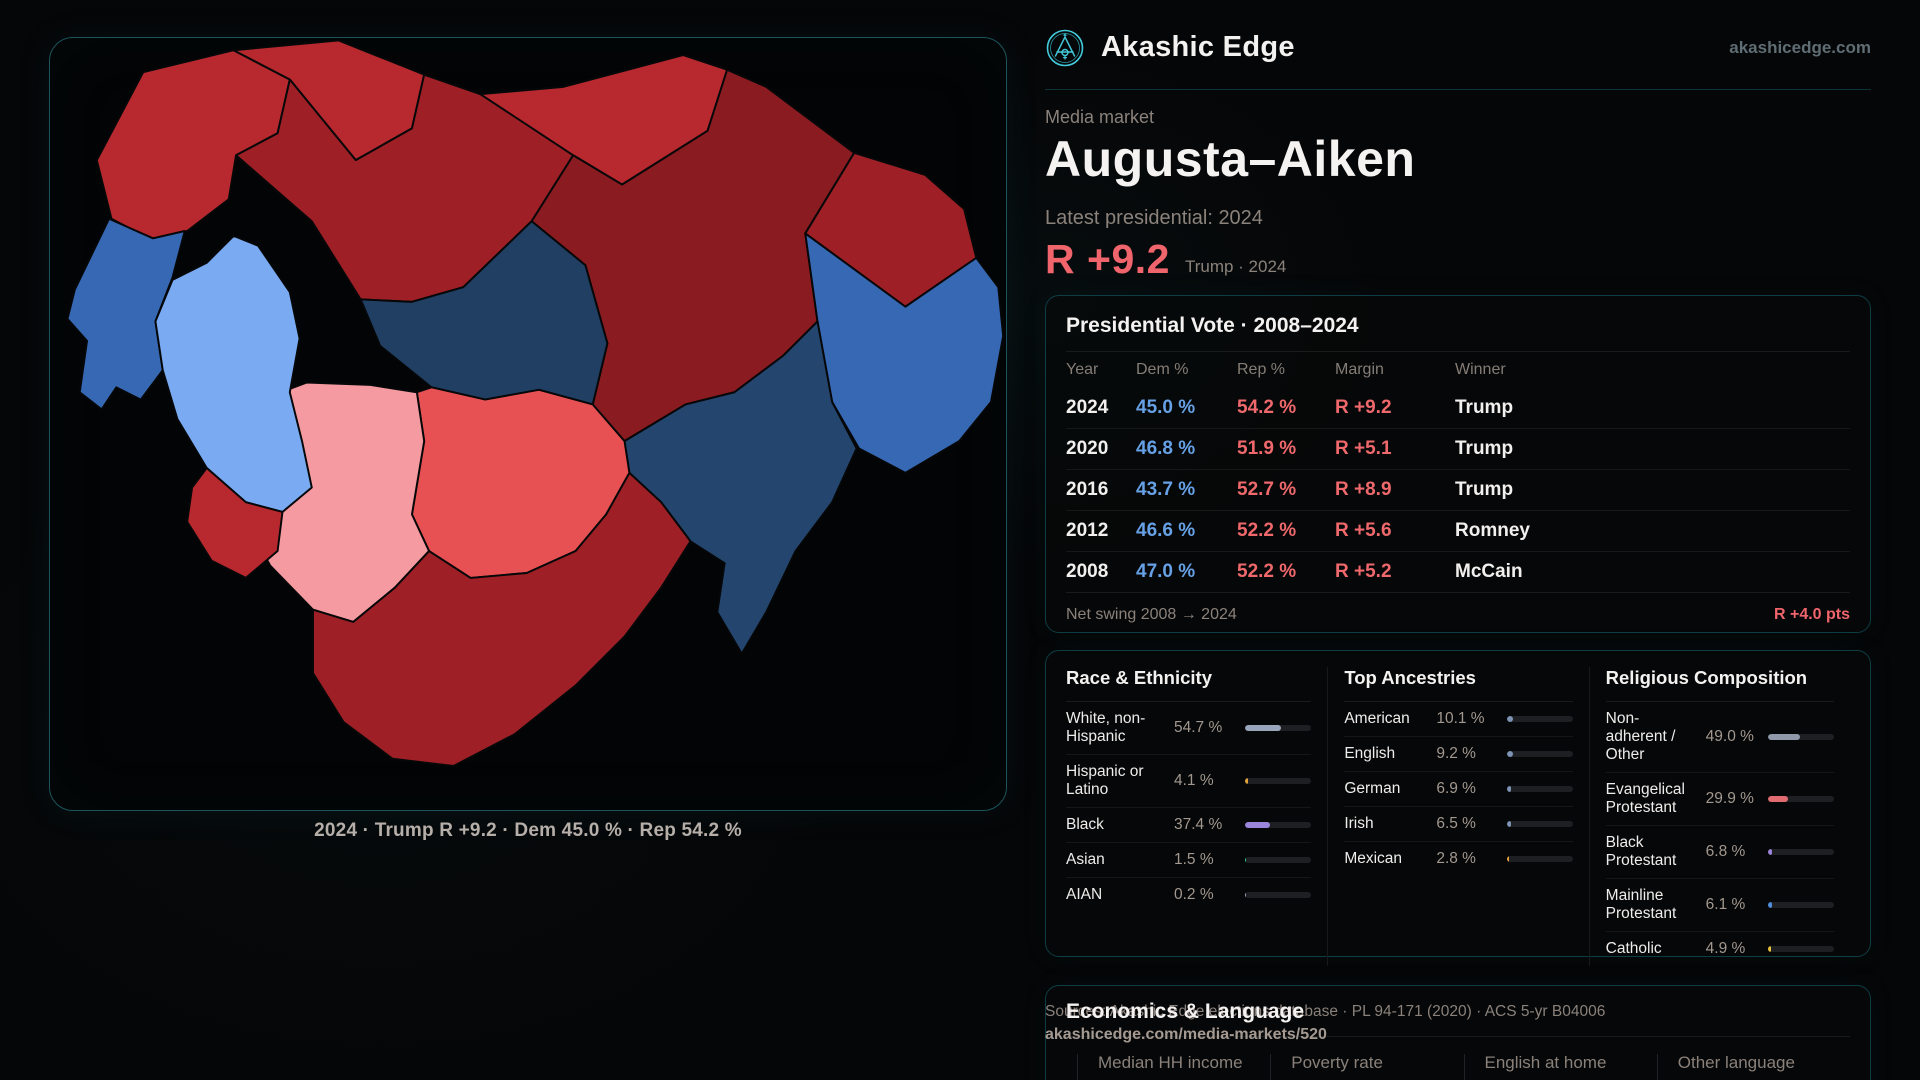 This screenshot has height=1080, width=1920. I want to click on vote-cell: 47.0 %, so click(1166, 571).